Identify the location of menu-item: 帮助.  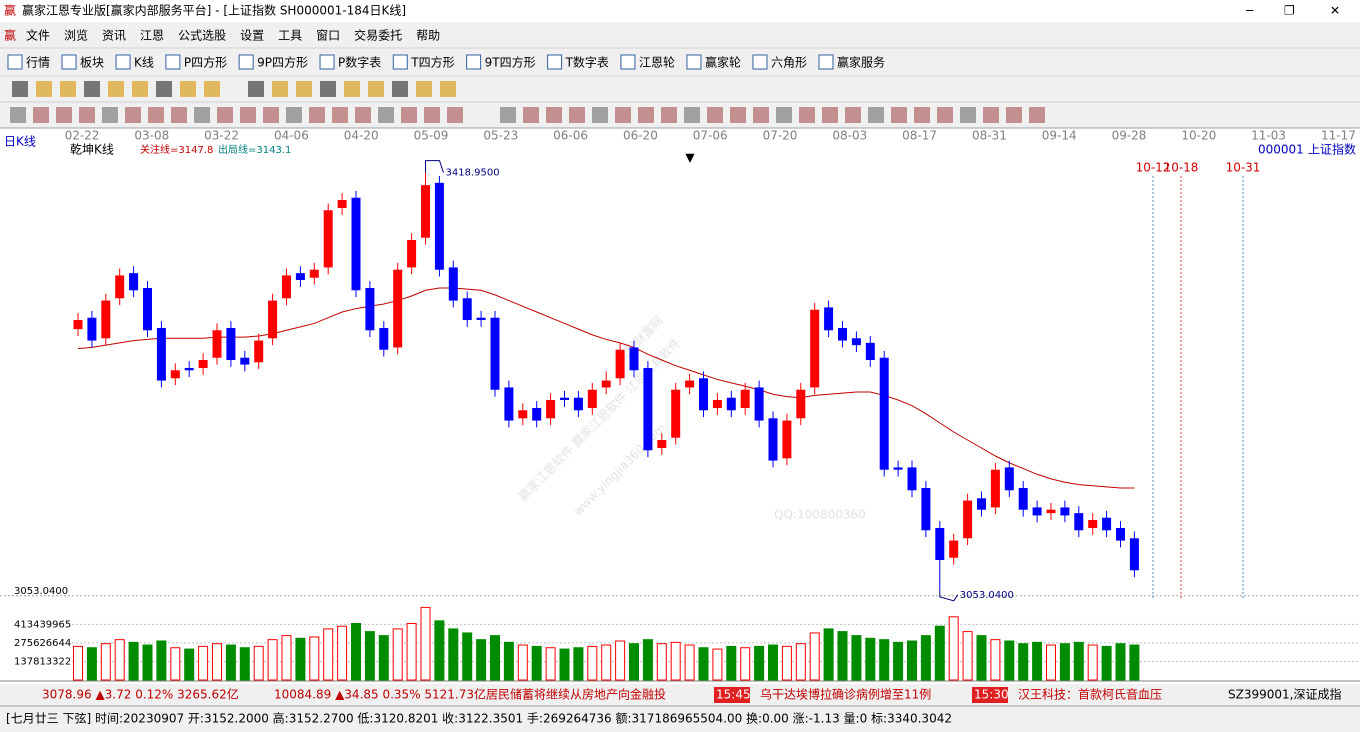
(428, 36).